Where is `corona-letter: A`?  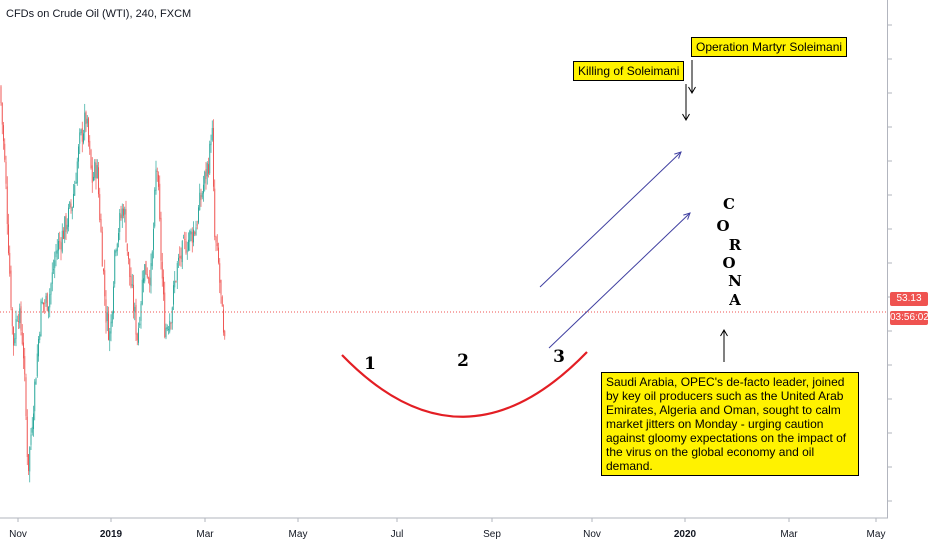
corona-letter: A is located at coordinates (734, 300).